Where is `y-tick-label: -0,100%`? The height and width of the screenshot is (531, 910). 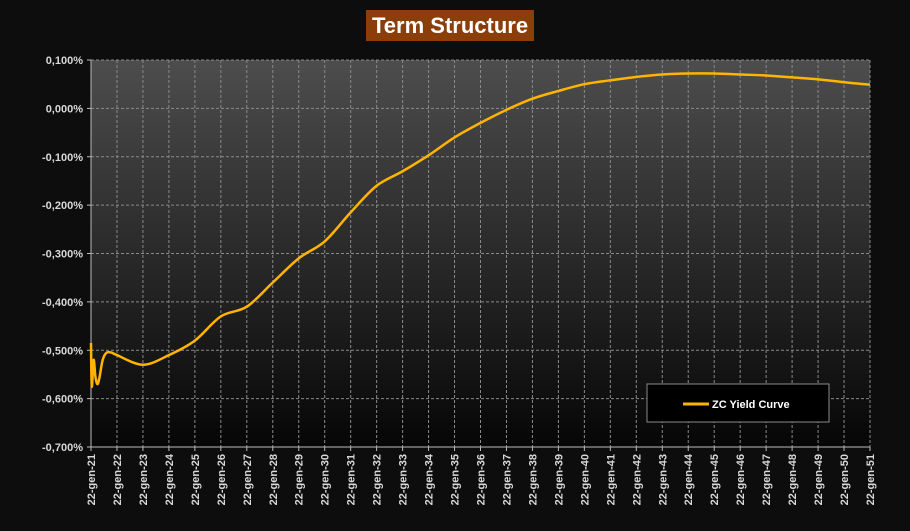 y-tick-label: -0,100% is located at coordinates (62, 158).